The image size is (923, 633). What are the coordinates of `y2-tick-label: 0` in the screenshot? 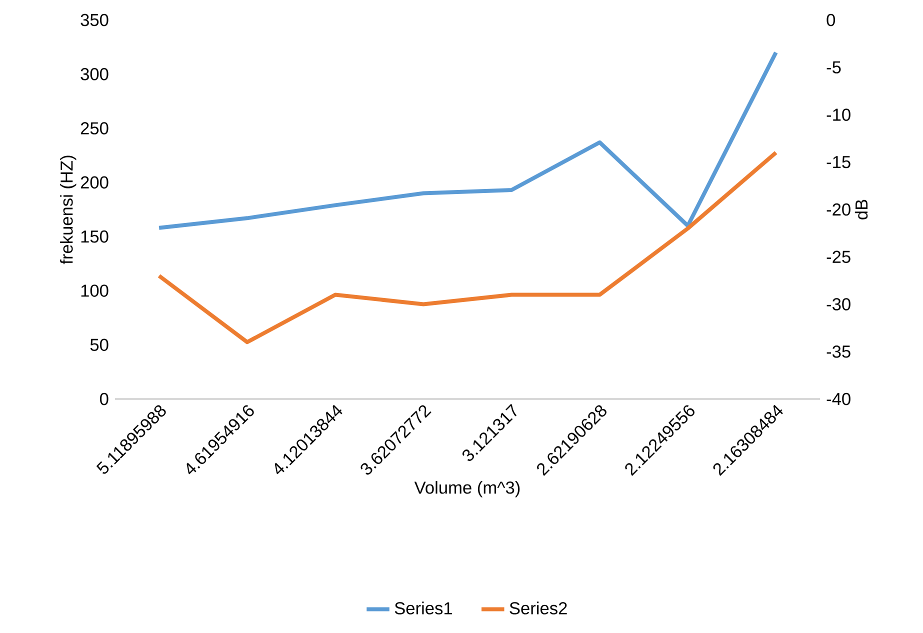 It's located at (831, 20).